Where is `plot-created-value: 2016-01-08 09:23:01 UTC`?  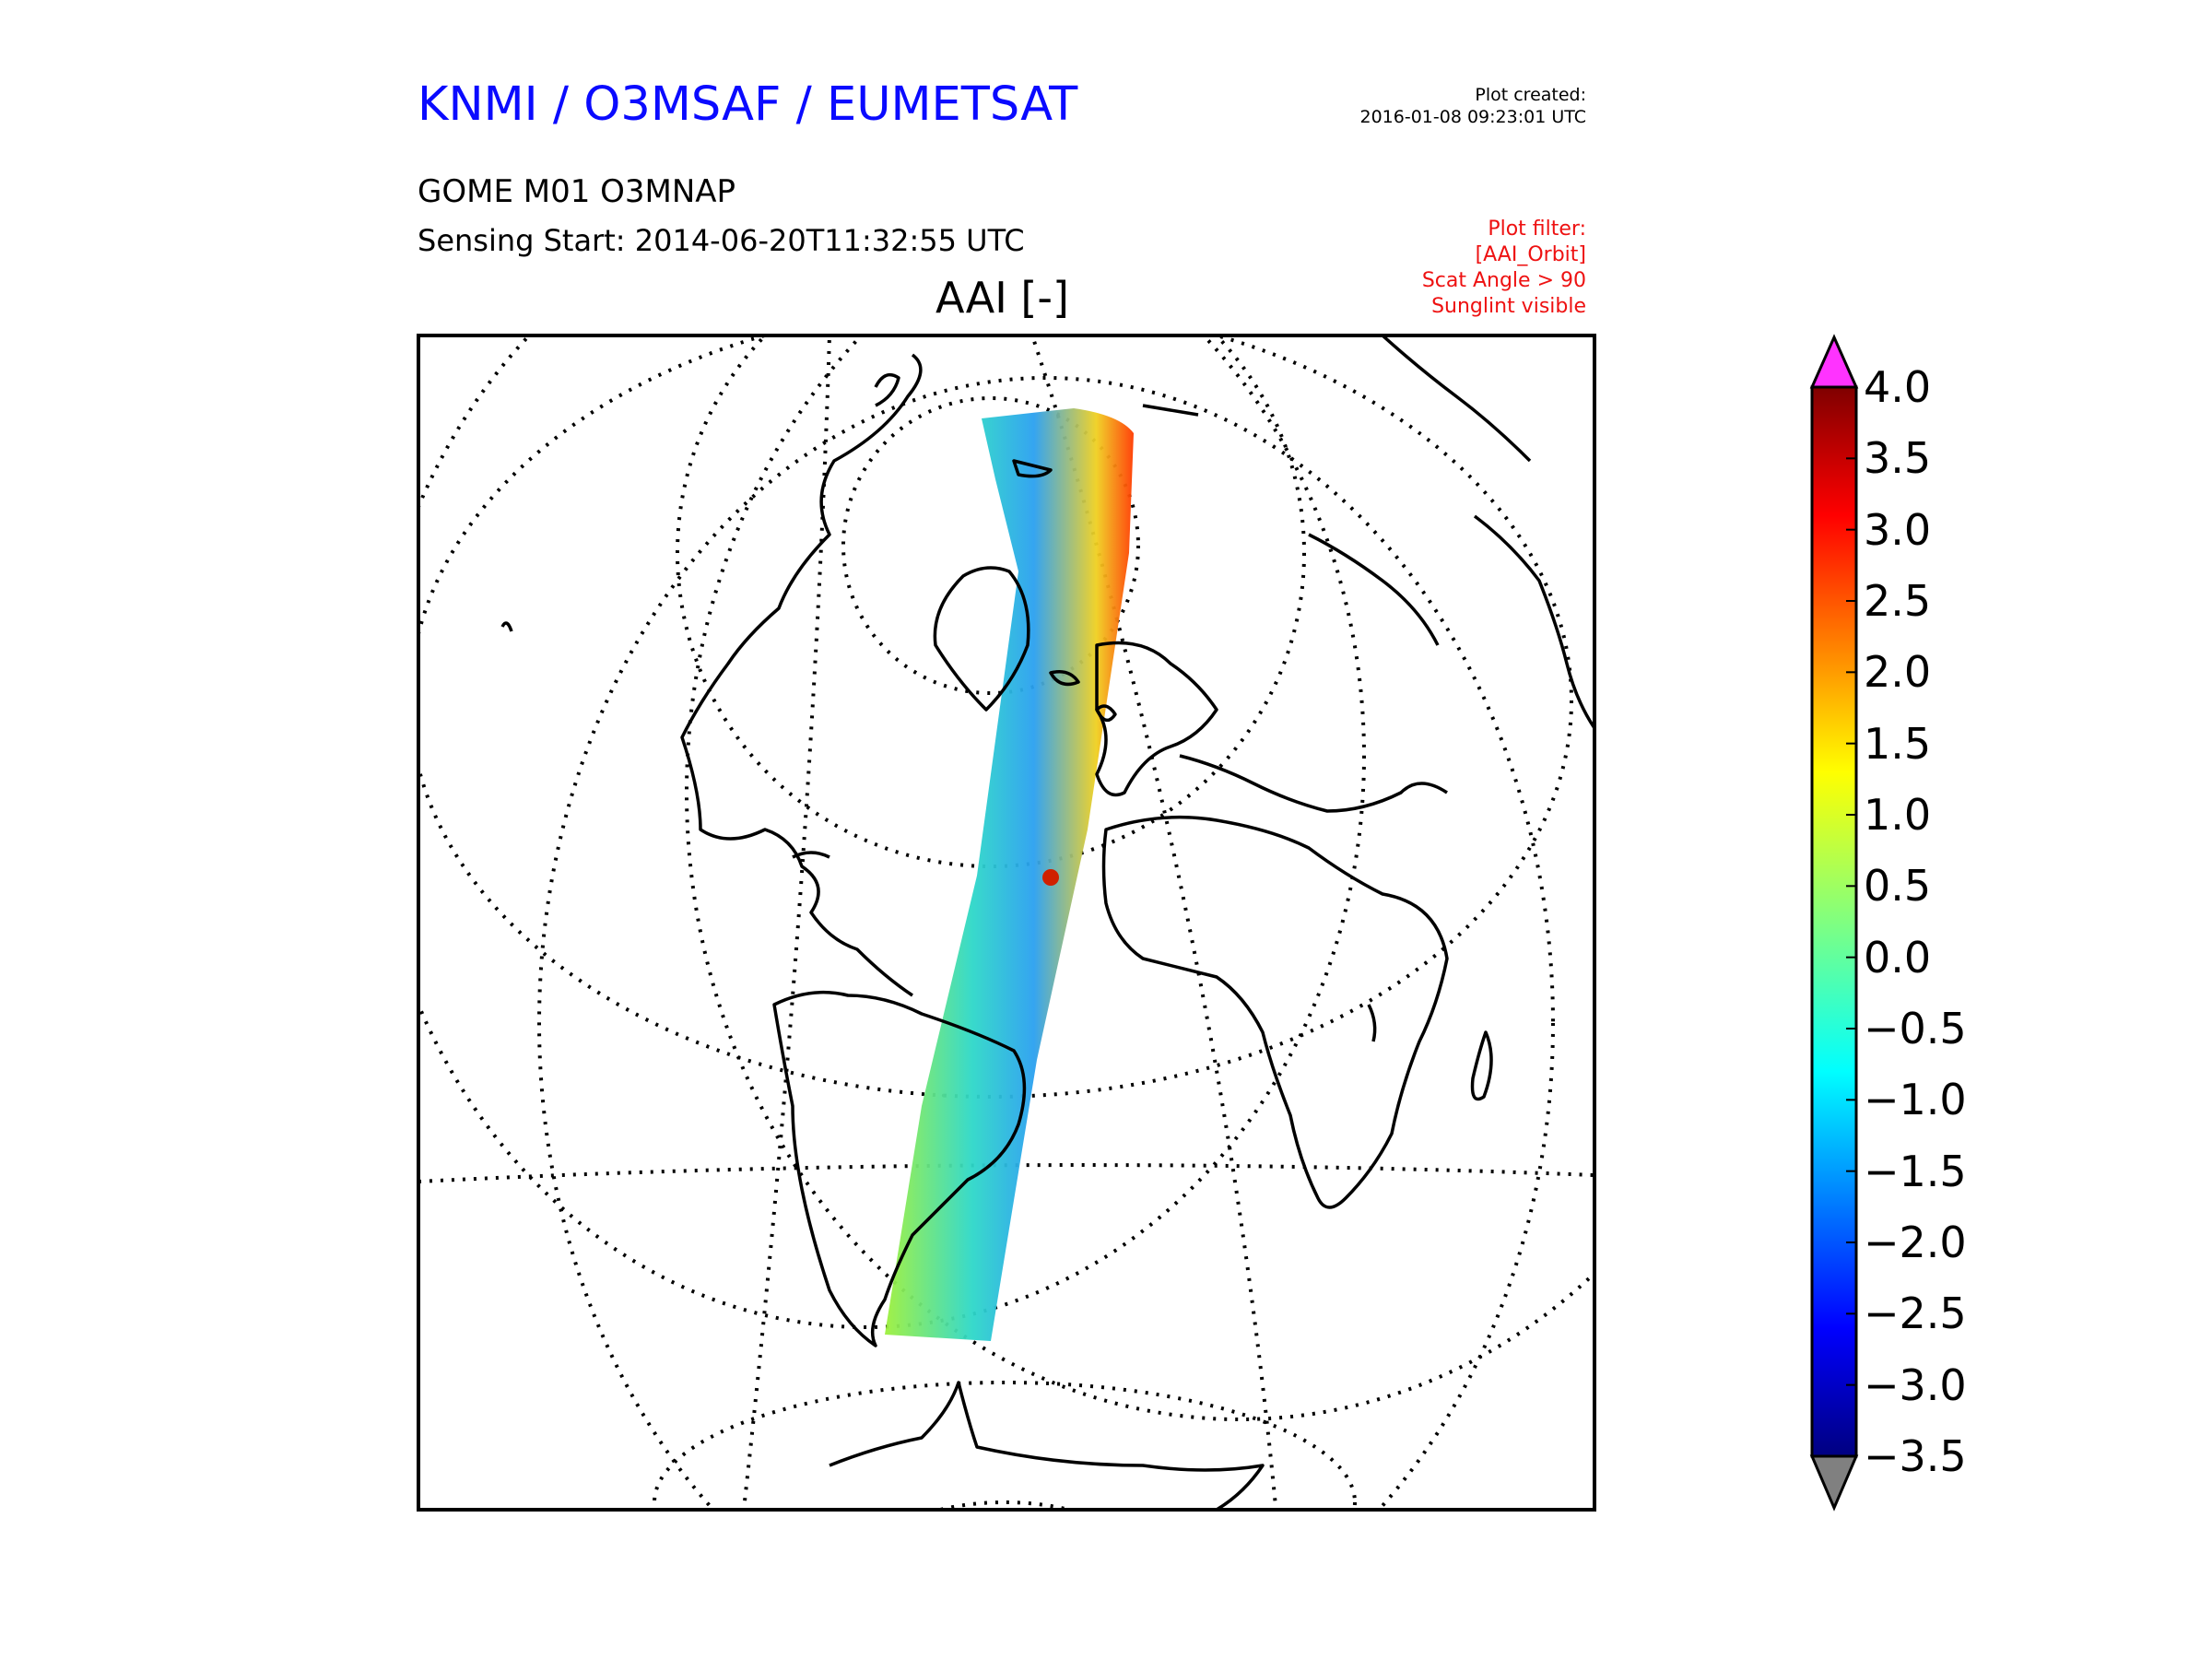 plot-created-value: 2016-01-08 09:23:01 UTC is located at coordinates (1473, 117).